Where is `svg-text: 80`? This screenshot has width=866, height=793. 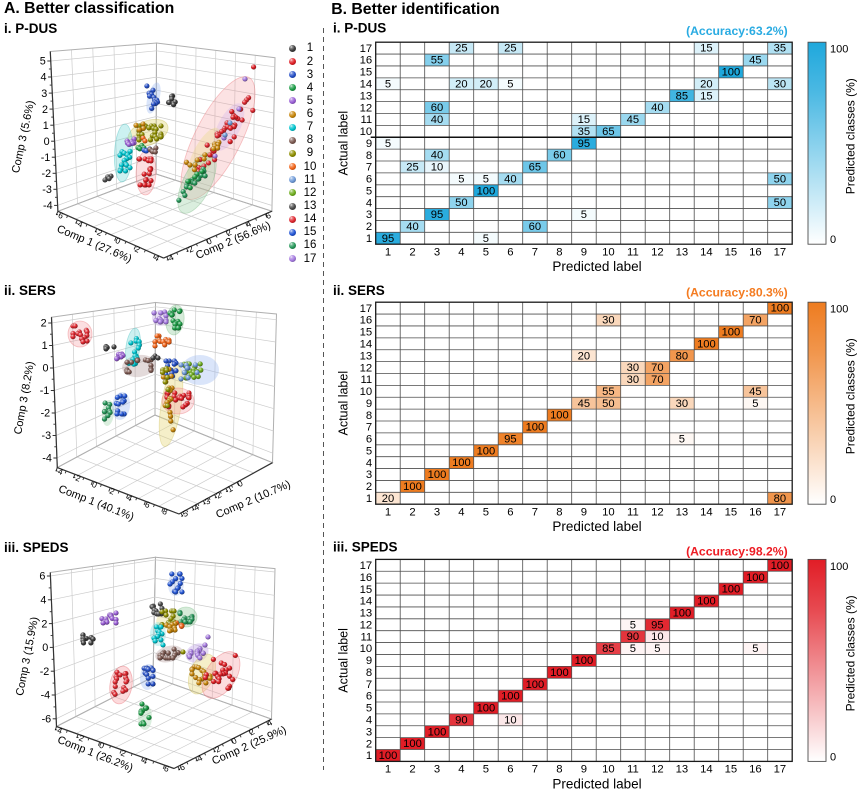 svg-text: 80 is located at coordinates (682, 356).